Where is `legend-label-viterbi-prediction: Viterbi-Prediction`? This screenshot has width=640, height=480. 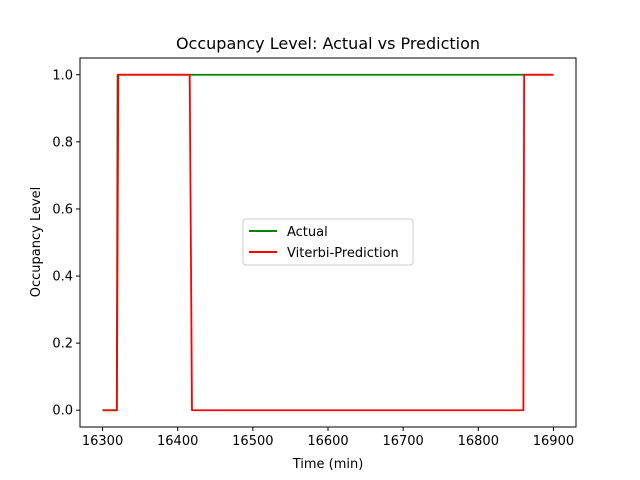 legend-label-viterbi-prediction: Viterbi-Prediction is located at coordinates (343, 253).